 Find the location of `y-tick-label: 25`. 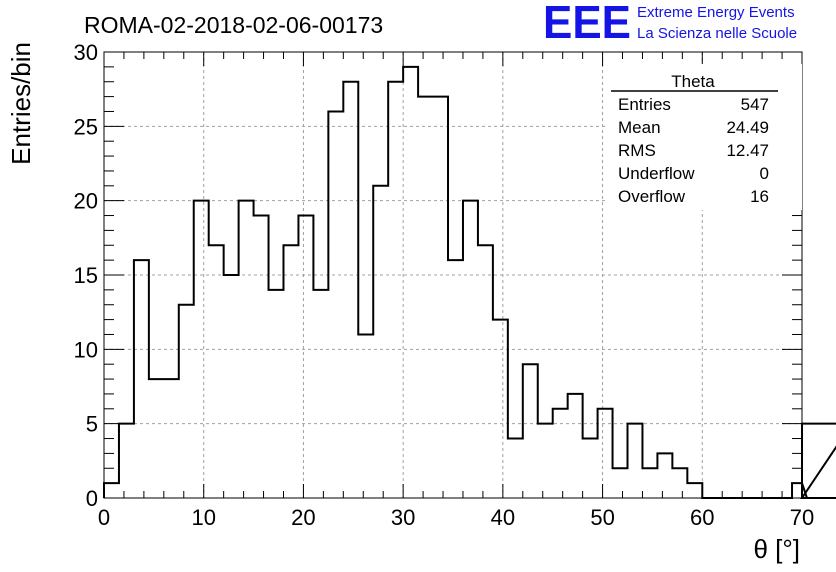

y-tick-label: 25 is located at coordinates (86, 126).